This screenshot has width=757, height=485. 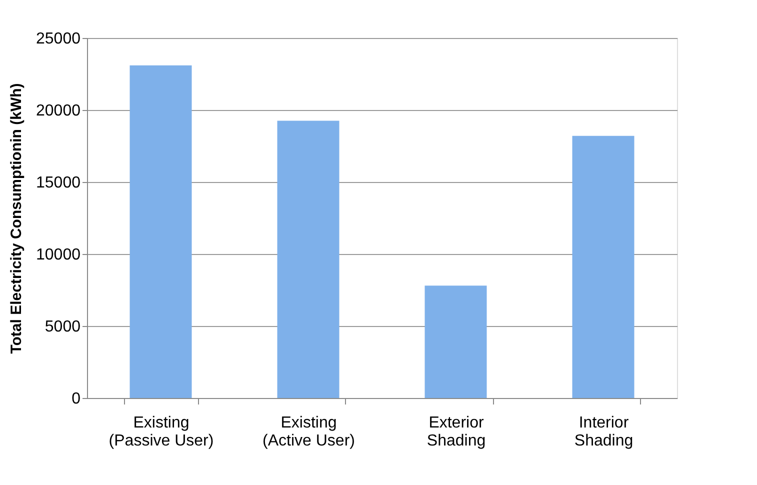 What do you see at coordinates (308, 432) in the screenshot?
I see `x-tick-label: Existing (Active User)` at bounding box center [308, 432].